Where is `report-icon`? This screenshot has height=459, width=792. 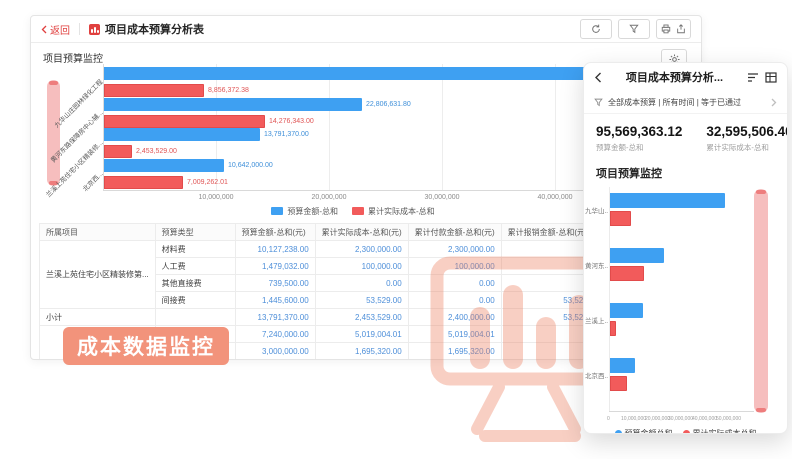 report-icon is located at coordinates (94, 29).